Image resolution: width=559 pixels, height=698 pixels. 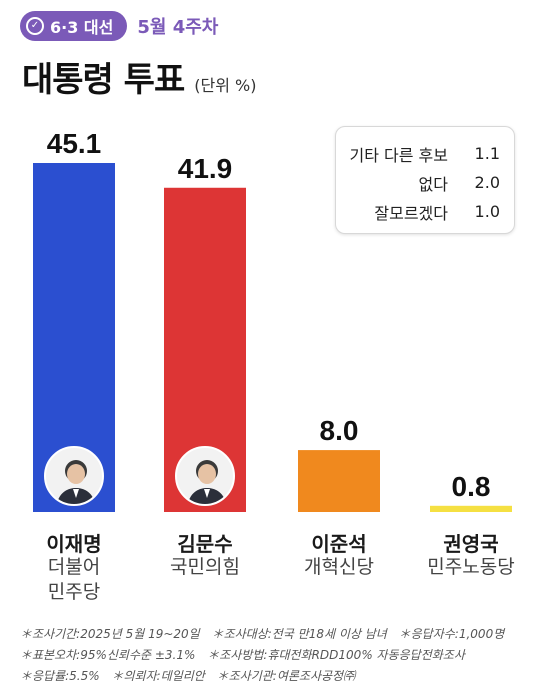 I want to click on party-line: 국민의힘, so click(x=205, y=567).